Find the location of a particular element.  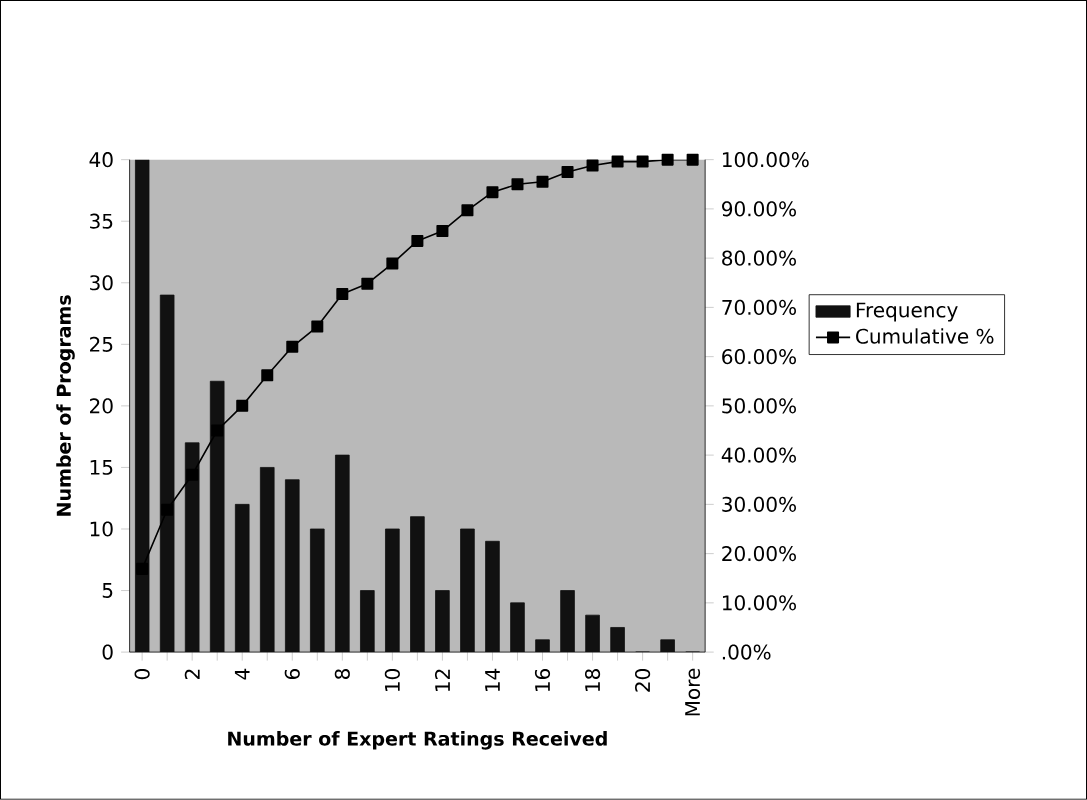

x-tick-label: 4 is located at coordinates (242, 674).